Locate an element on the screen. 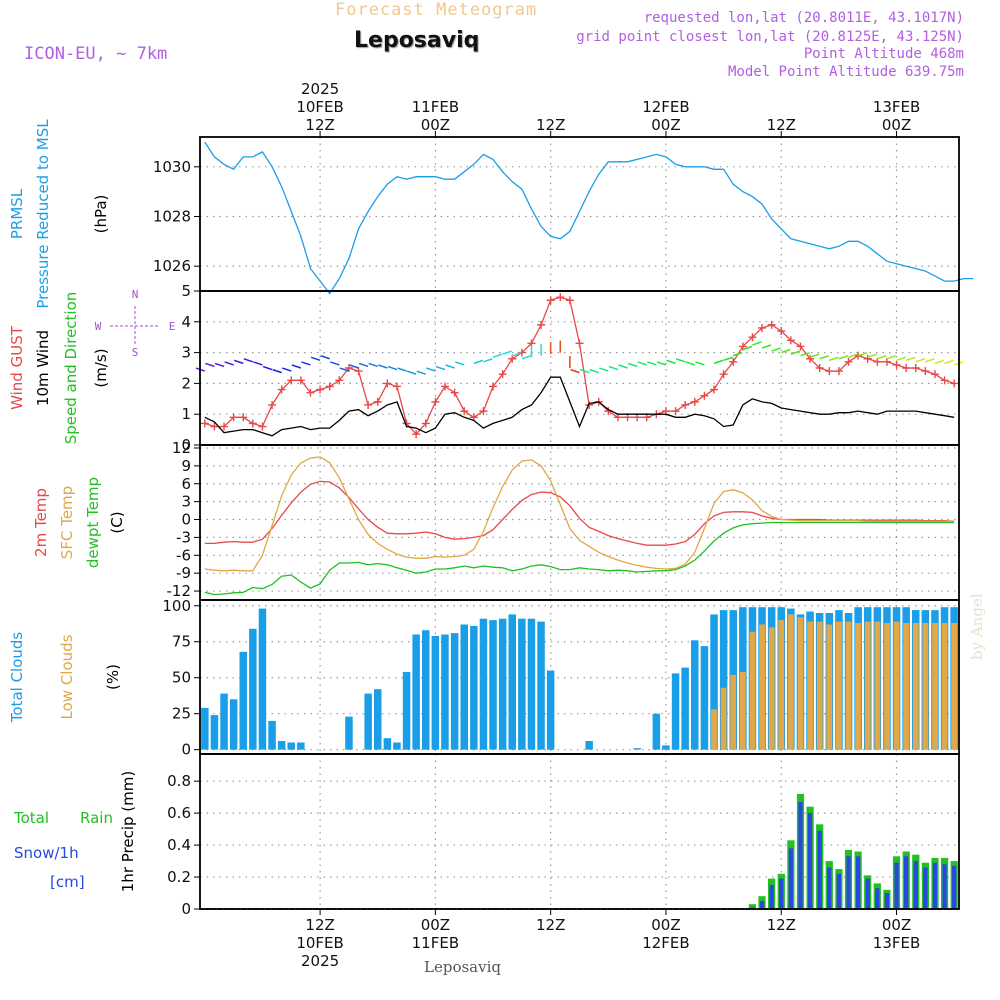 This screenshot has height=1000, width=1000. ytick-label: -6 is located at coordinates (183, 555).